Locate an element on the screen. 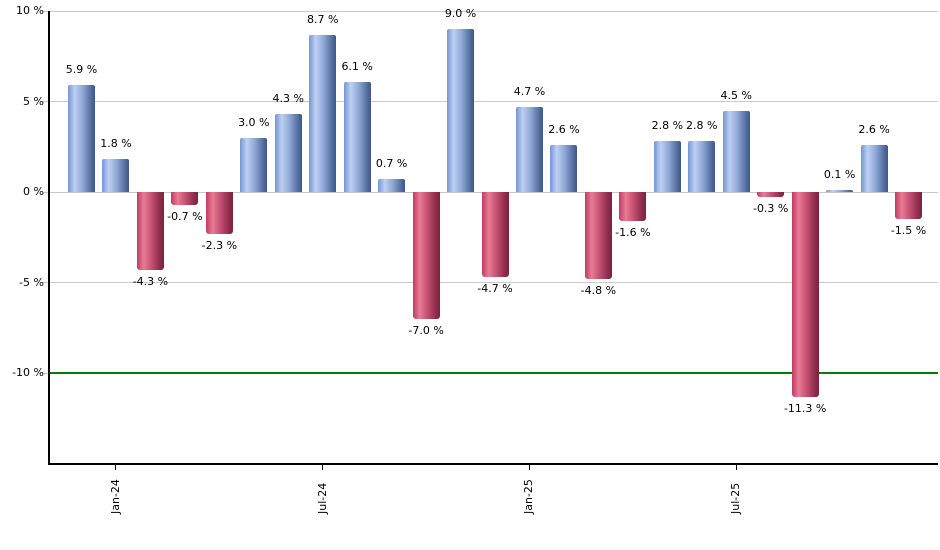  bar-value-label-Aug-24: 6.1 % is located at coordinates (357, 66).